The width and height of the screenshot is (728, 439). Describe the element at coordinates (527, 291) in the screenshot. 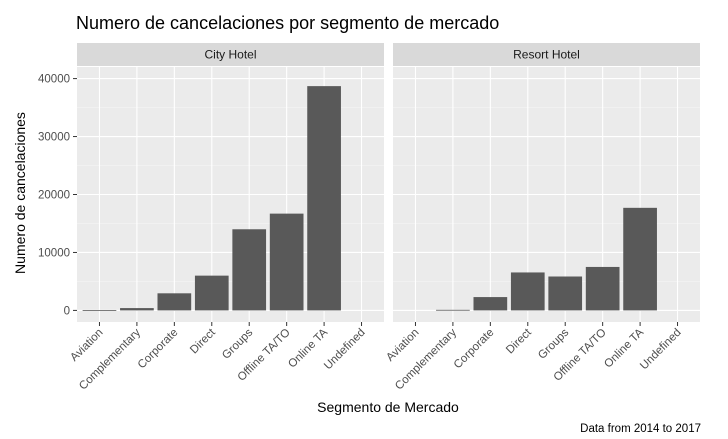

I see `bar-resort-hotel-direct` at that location.